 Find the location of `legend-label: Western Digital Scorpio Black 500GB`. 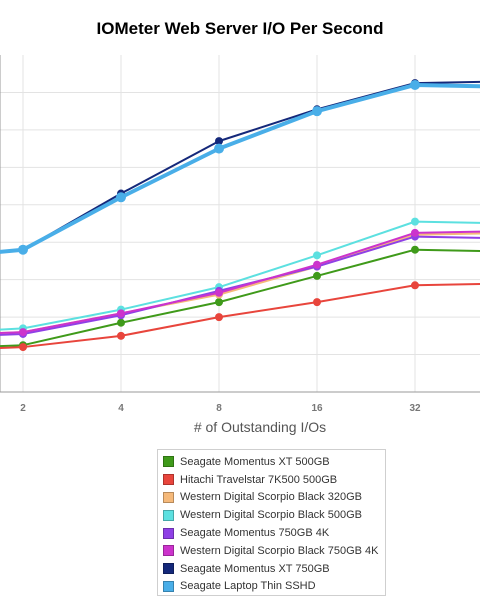

legend-label: Western Digital Scorpio Black 500GB is located at coordinates (271, 515).